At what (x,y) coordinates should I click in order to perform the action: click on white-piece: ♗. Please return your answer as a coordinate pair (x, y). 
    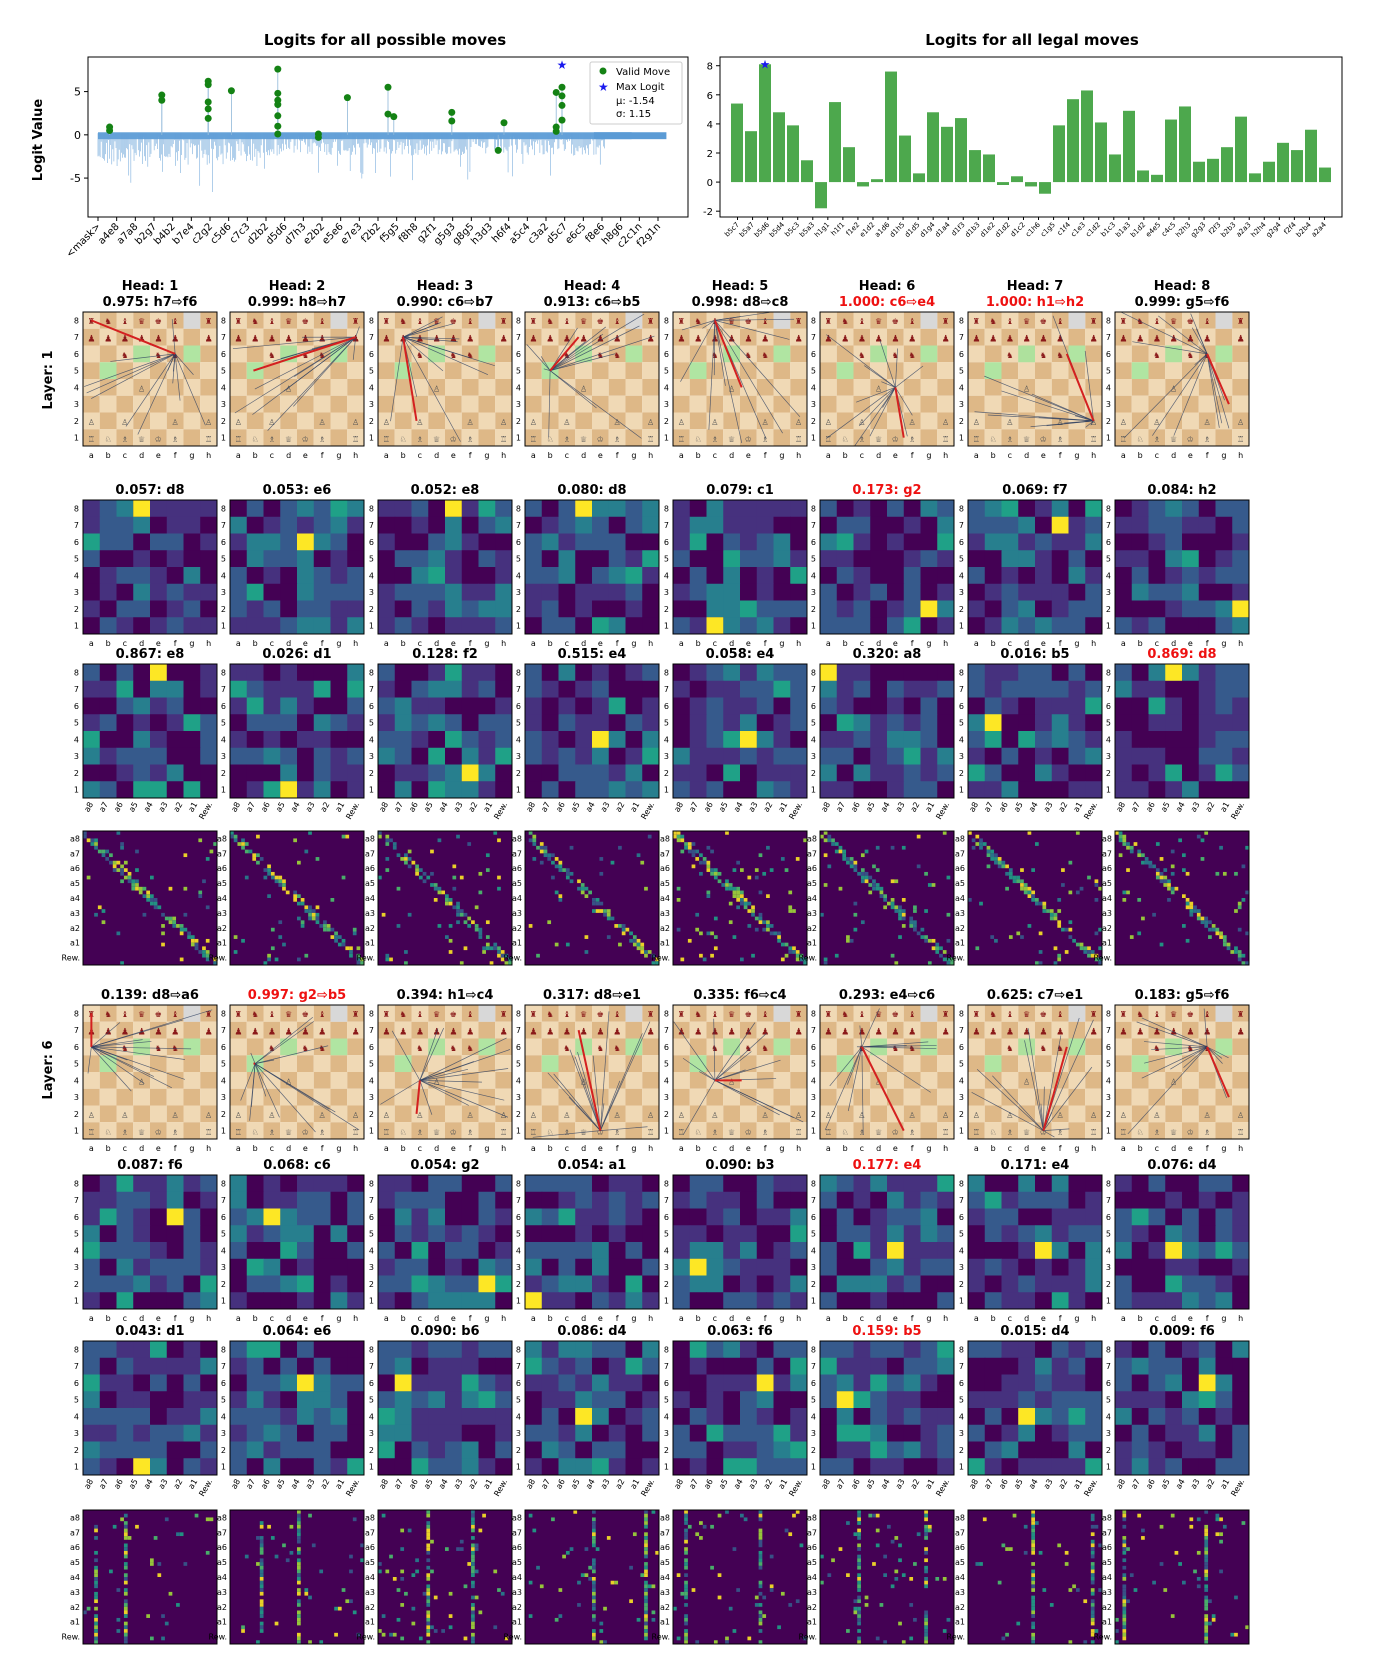
    Looking at the image, I should click on (1009, 439).